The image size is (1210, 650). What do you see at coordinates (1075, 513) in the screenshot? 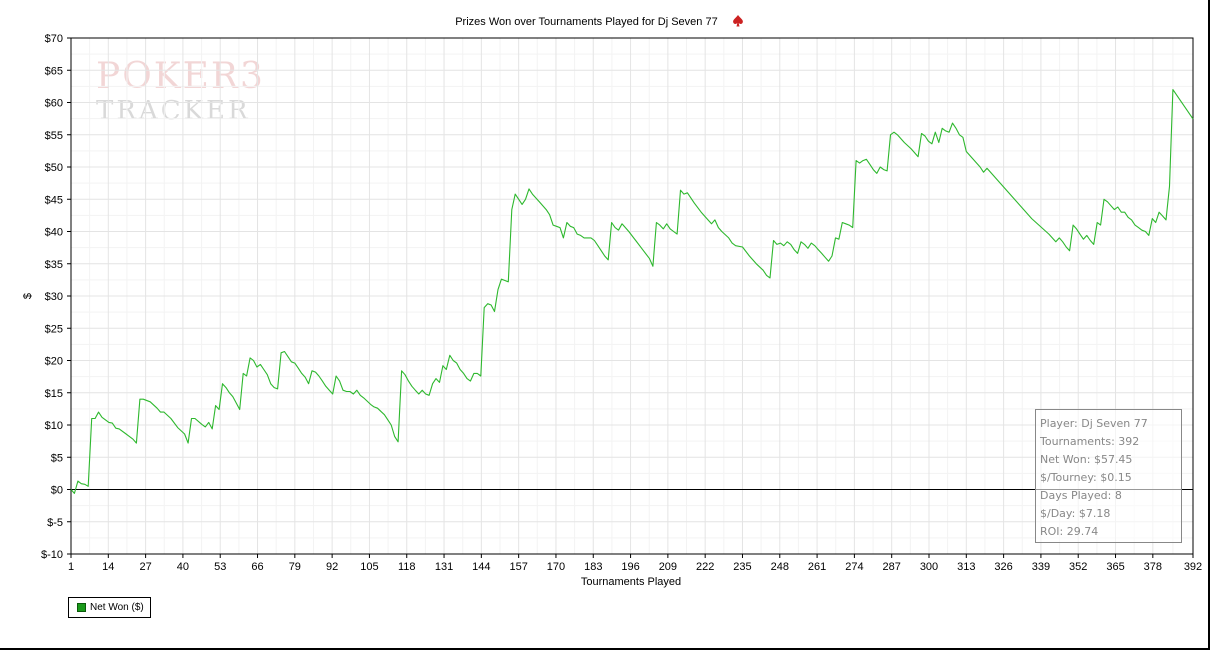
I see `stat-per-day: $/Day: $7.18` at bounding box center [1075, 513].